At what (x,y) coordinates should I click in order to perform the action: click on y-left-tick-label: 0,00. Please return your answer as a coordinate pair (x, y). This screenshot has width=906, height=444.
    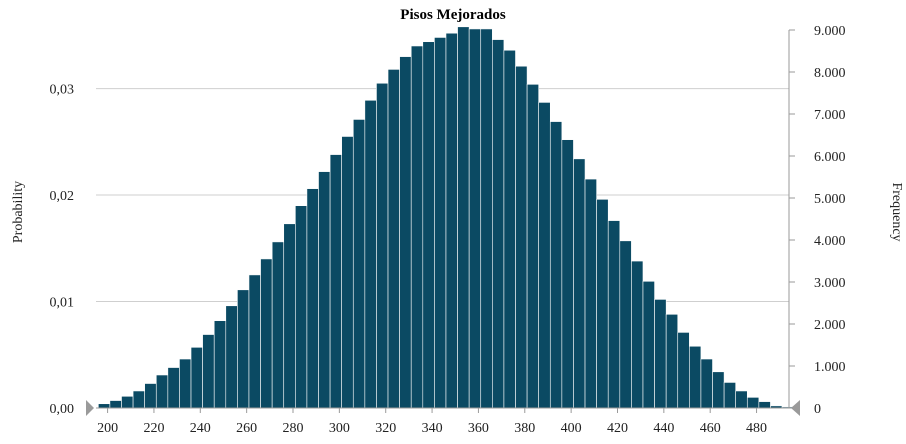
    Looking at the image, I should click on (62, 409).